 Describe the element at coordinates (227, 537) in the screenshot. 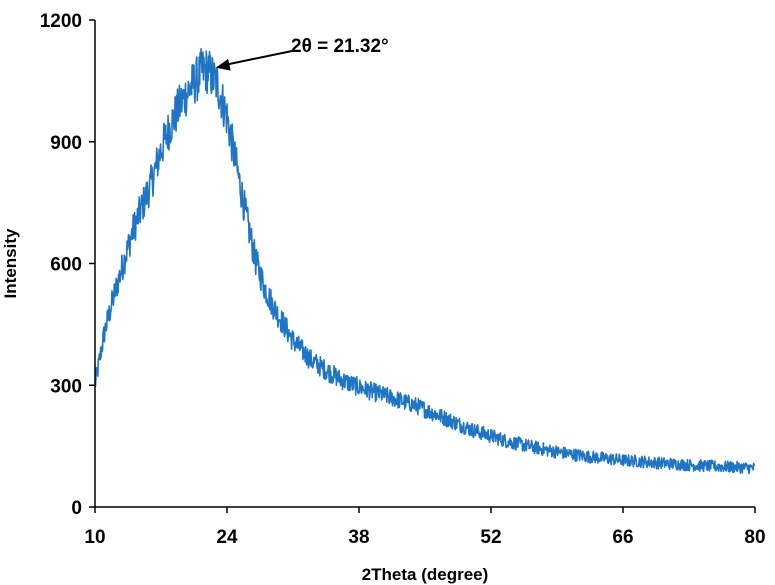

I see `x-tick-label: 24` at that location.